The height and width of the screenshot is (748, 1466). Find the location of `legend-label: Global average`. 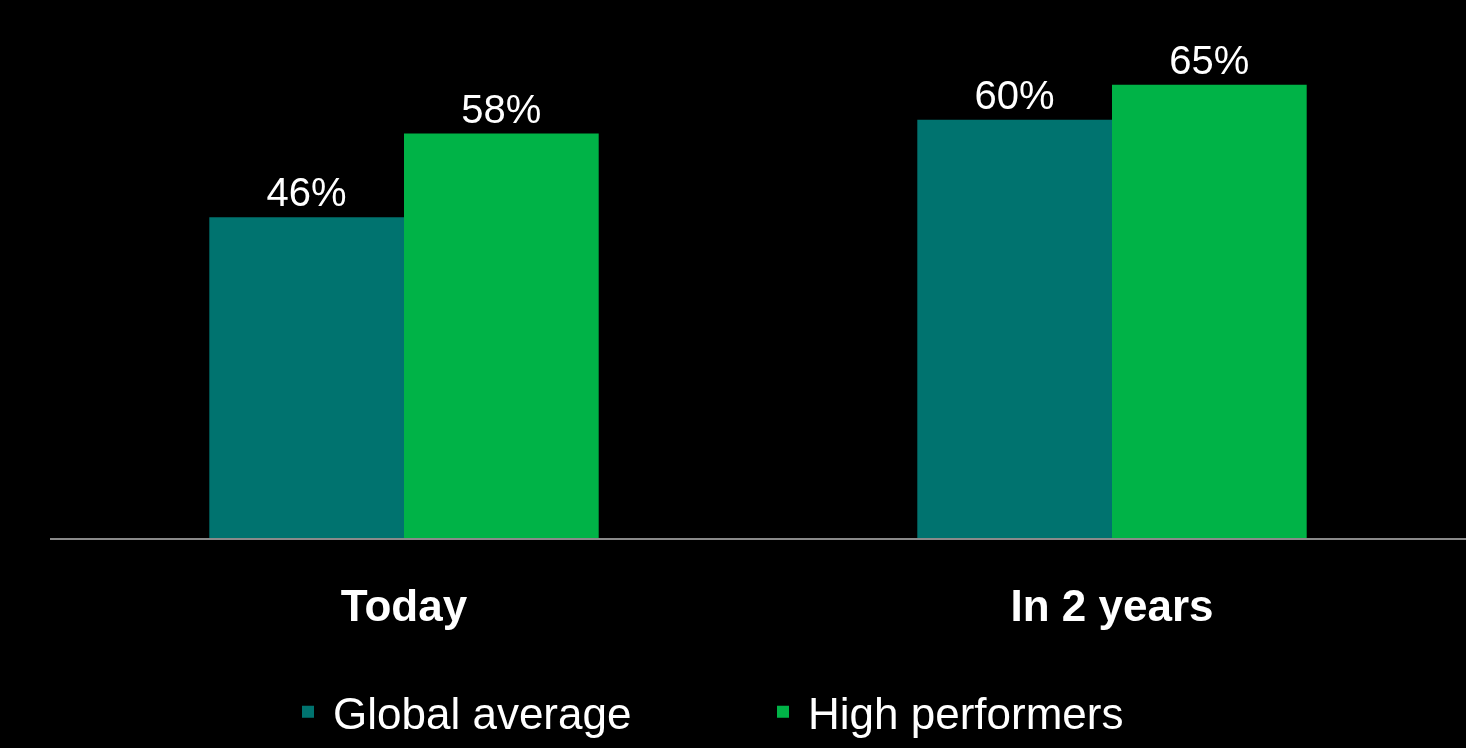

legend-label: Global average is located at coordinates (482, 713).